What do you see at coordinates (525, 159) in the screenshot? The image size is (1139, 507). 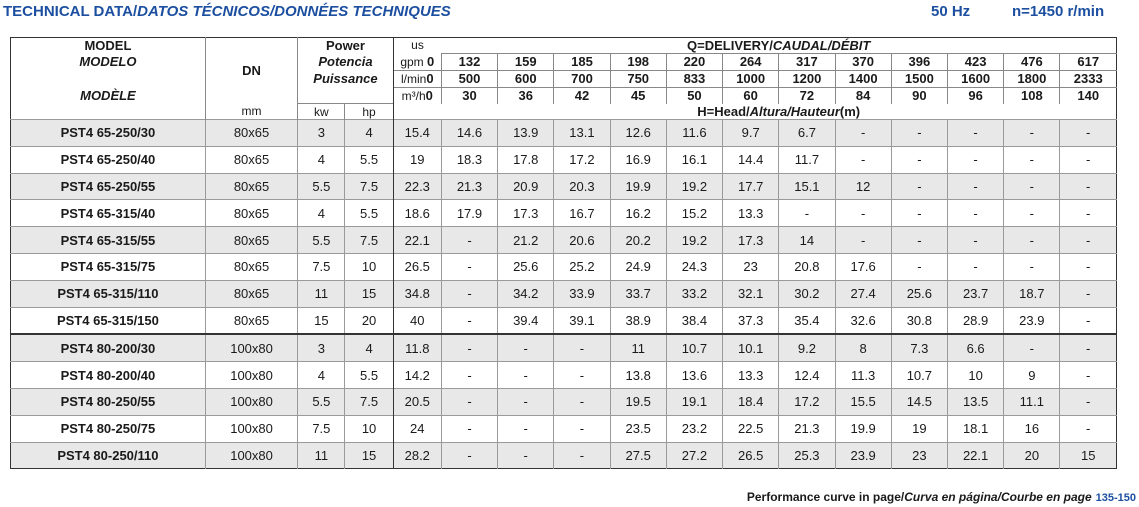 I see `head-cell: 17.8` at bounding box center [525, 159].